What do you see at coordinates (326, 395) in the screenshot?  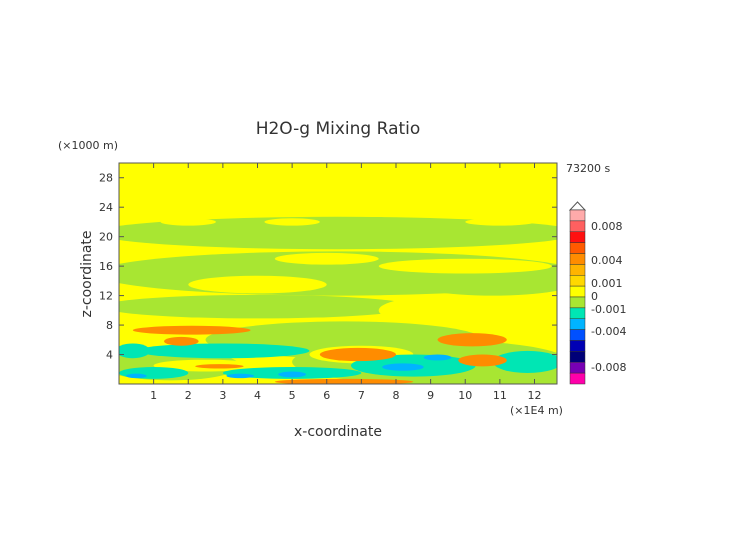 I see `x-tick-label: 6` at bounding box center [326, 395].